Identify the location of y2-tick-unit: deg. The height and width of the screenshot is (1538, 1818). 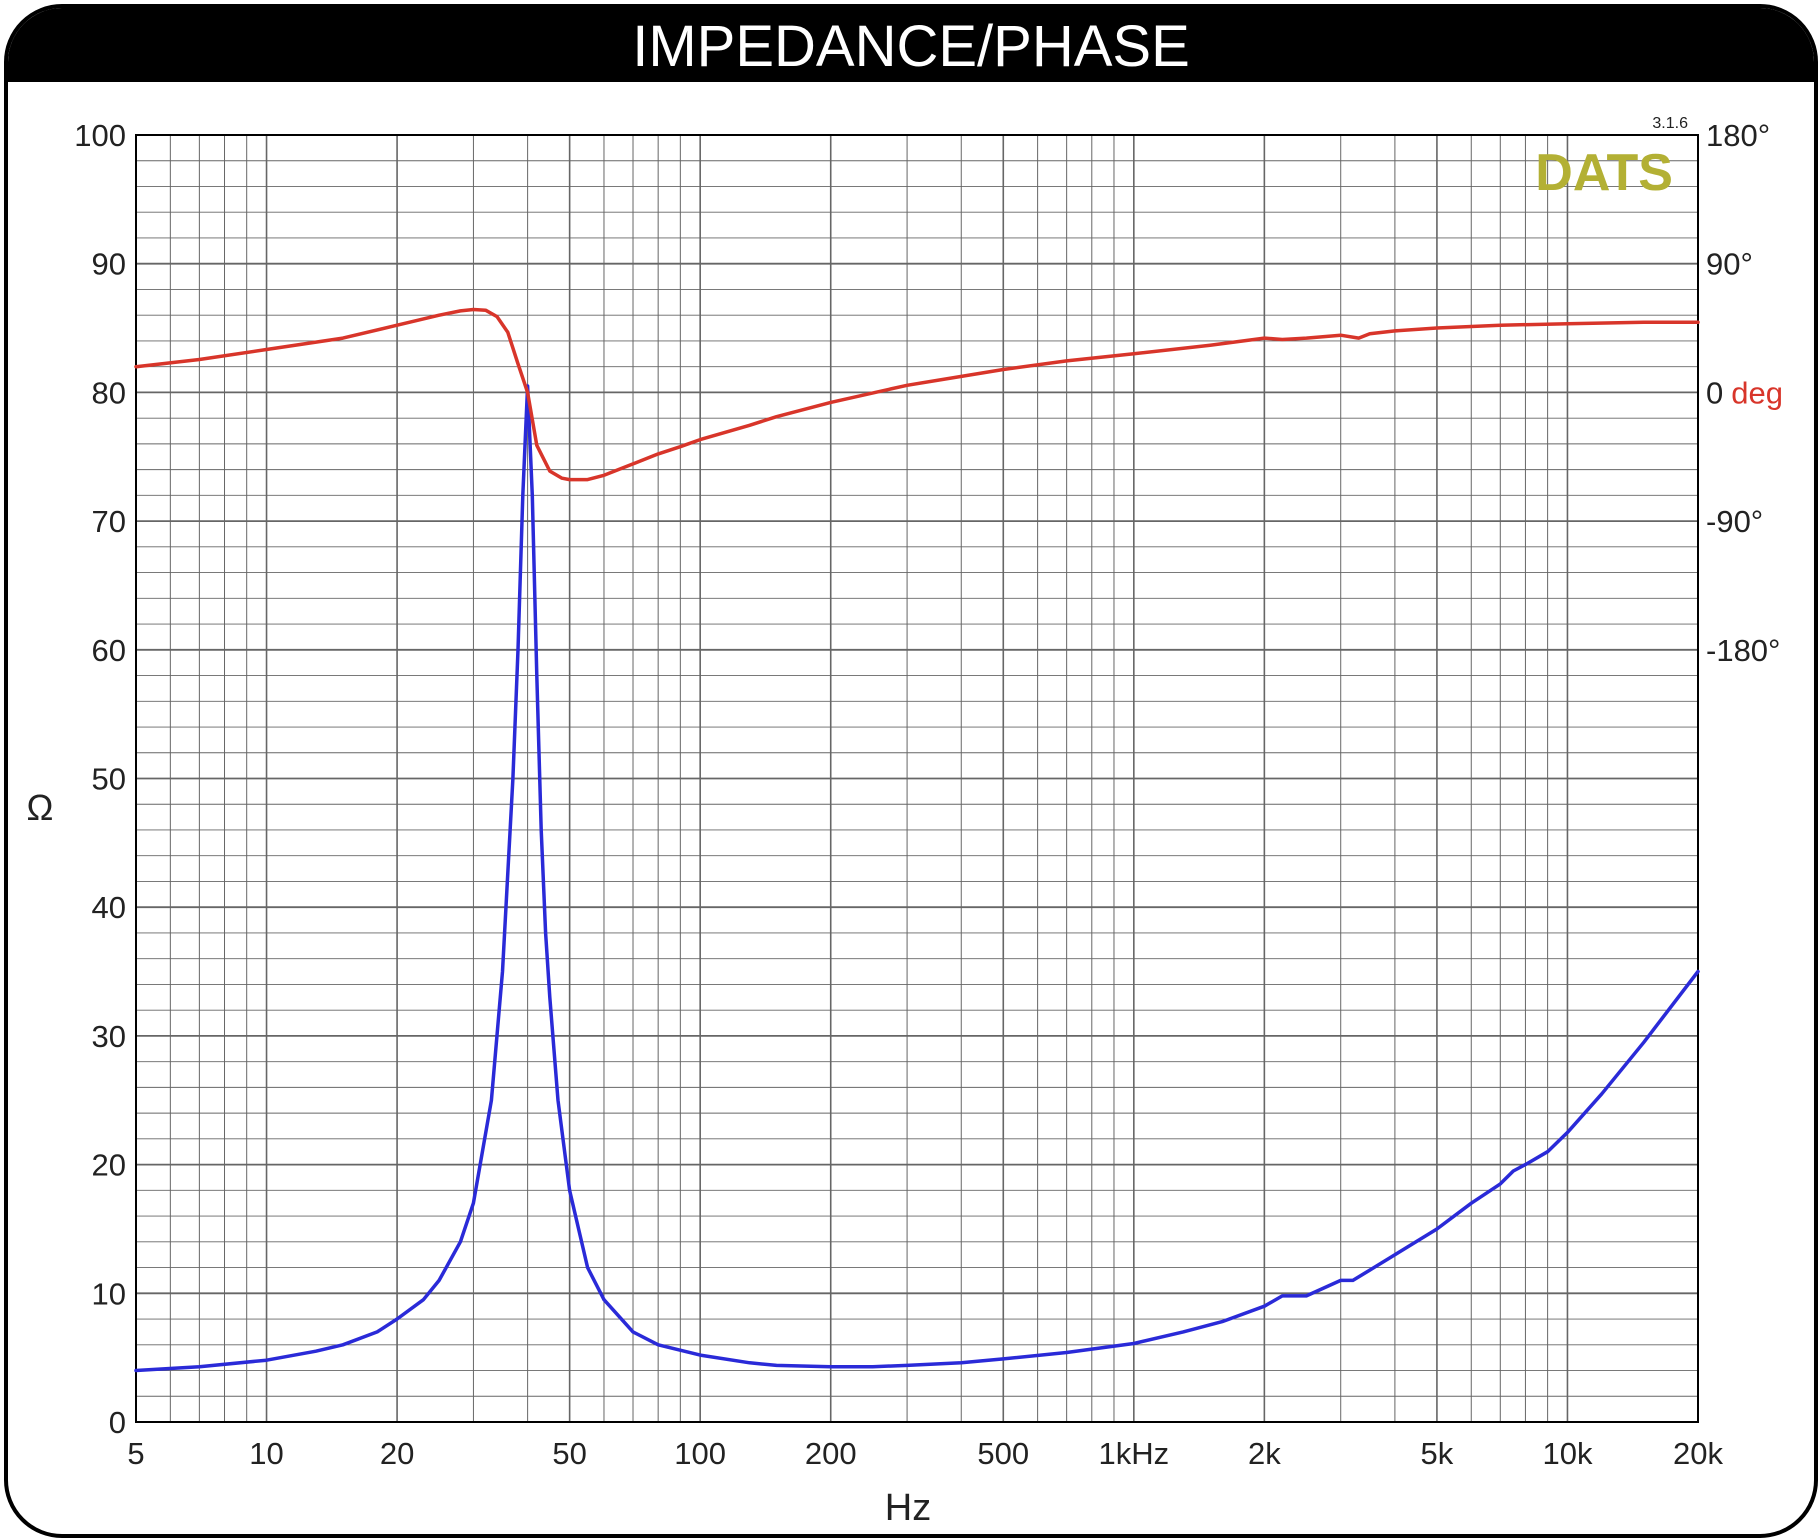
(1757, 392).